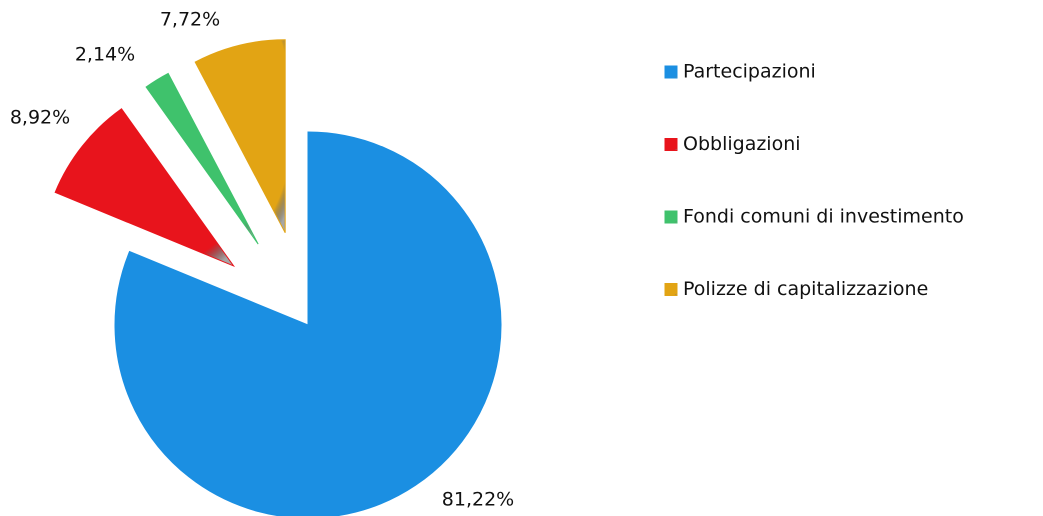 Image resolution: width=1043 pixels, height=516 pixels. Describe the element at coordinates (742, 144) in the screenshot. I see `legend-label: Obbligazioni` at that location.